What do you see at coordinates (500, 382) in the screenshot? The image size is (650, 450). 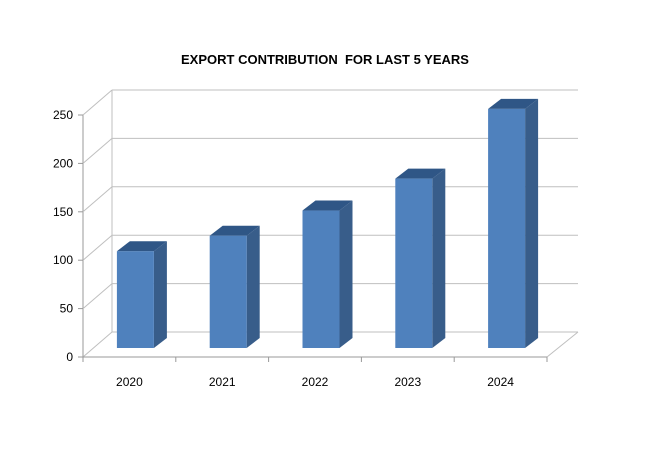 I see `x-tick-label: 2024` at bounding box center [500, 382].